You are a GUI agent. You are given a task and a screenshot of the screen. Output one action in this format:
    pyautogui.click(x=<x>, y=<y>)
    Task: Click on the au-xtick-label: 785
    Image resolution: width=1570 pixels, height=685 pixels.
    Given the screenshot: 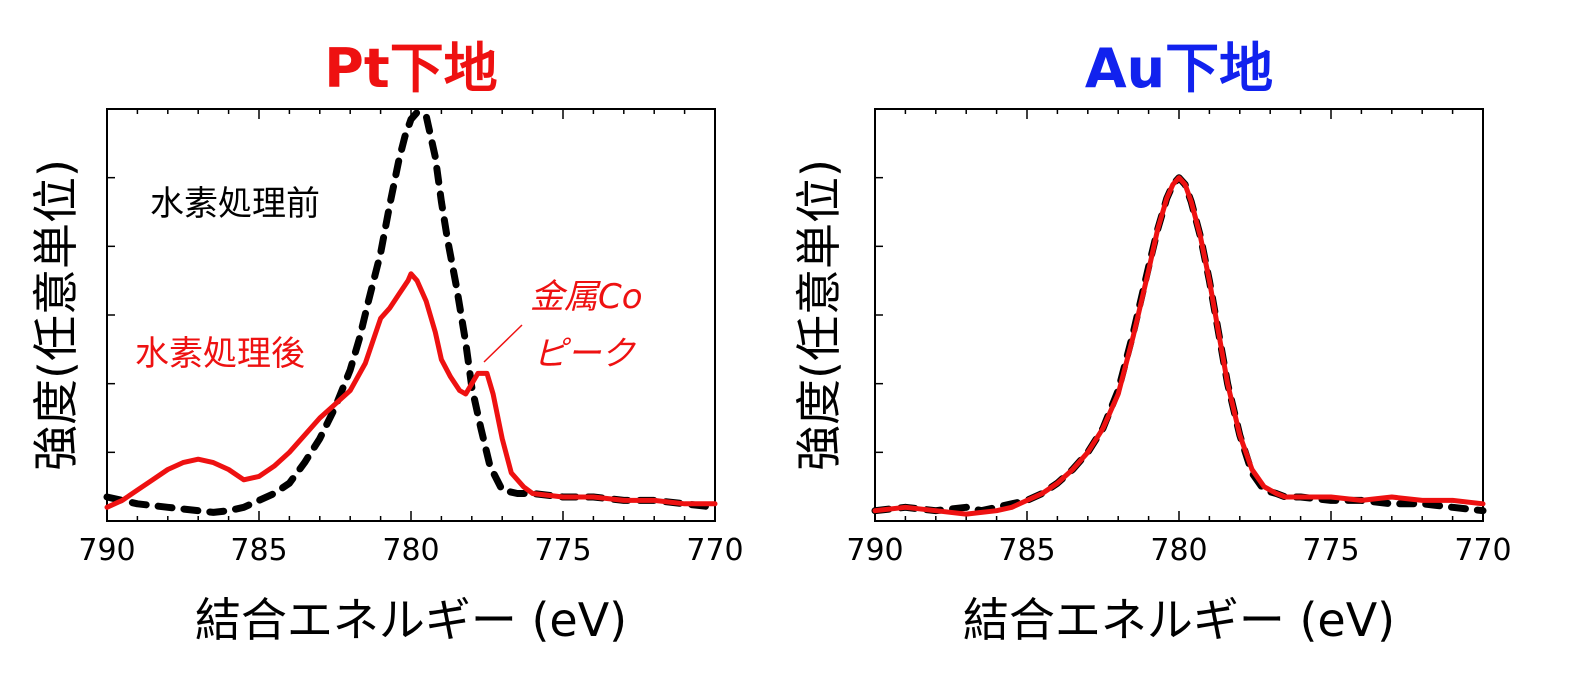 What is the action you would take?
    pyautogui.click(x=1026, y=550)
    